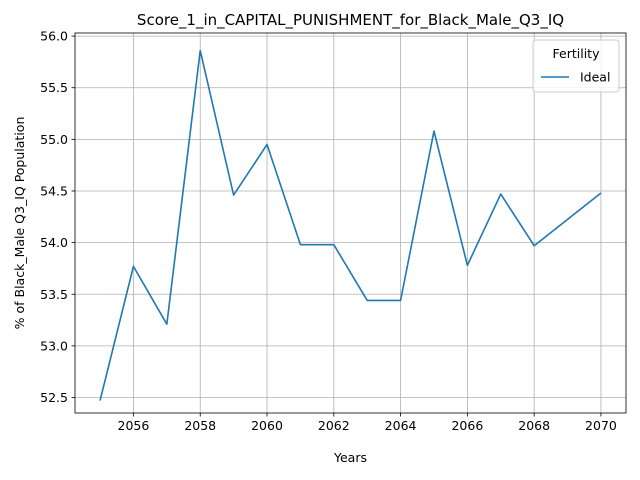 The width and height of the screenshot is (640, 480). I want to click on x-axis-label: Years, so click(350, 457).